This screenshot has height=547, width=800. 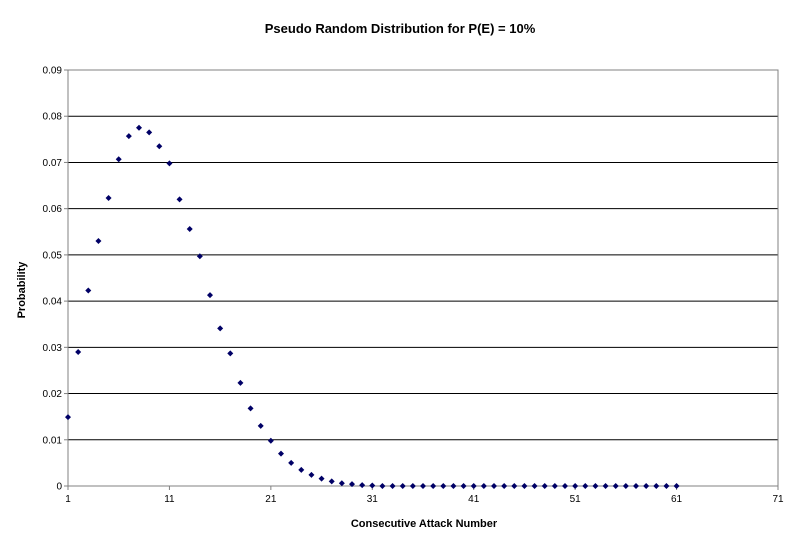 I want to click on x-tick-label: 21, so click(x=271, y=499).